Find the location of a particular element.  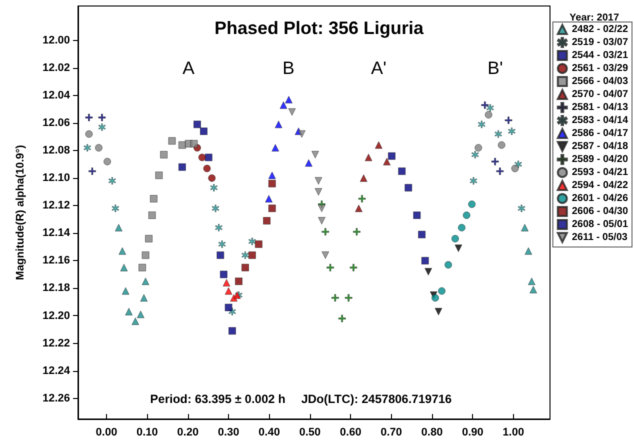

y-tick-label: 12.18 is located at coordinates (56, 288).